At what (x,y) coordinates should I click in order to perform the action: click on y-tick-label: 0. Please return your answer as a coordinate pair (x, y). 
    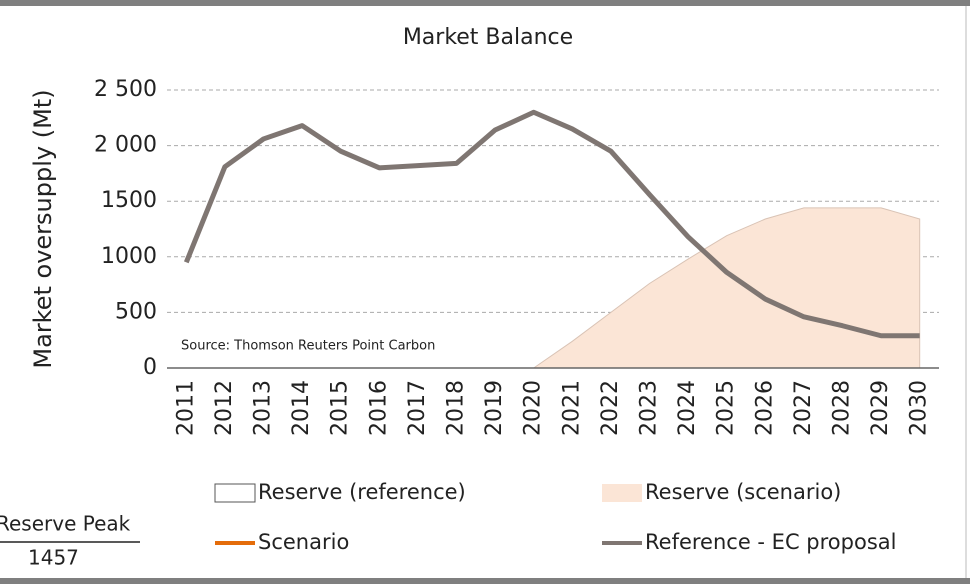
    Looking at the image, I should click on (150, 367).